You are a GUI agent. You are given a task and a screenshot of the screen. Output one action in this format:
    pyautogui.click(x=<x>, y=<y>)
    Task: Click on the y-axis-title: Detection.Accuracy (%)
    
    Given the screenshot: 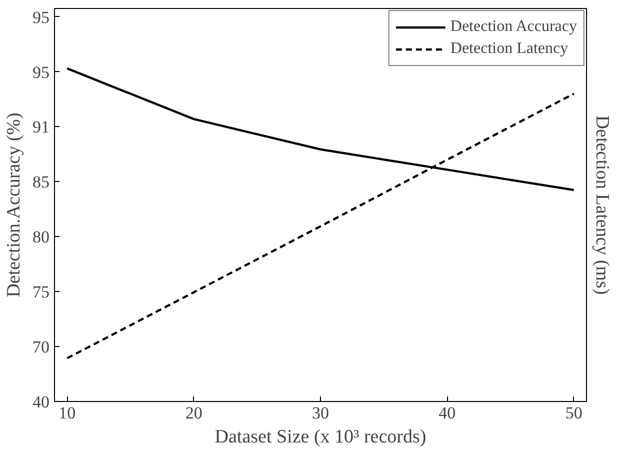 What is the action you would take?
    pyautogui.click(x=14, y=205)
    